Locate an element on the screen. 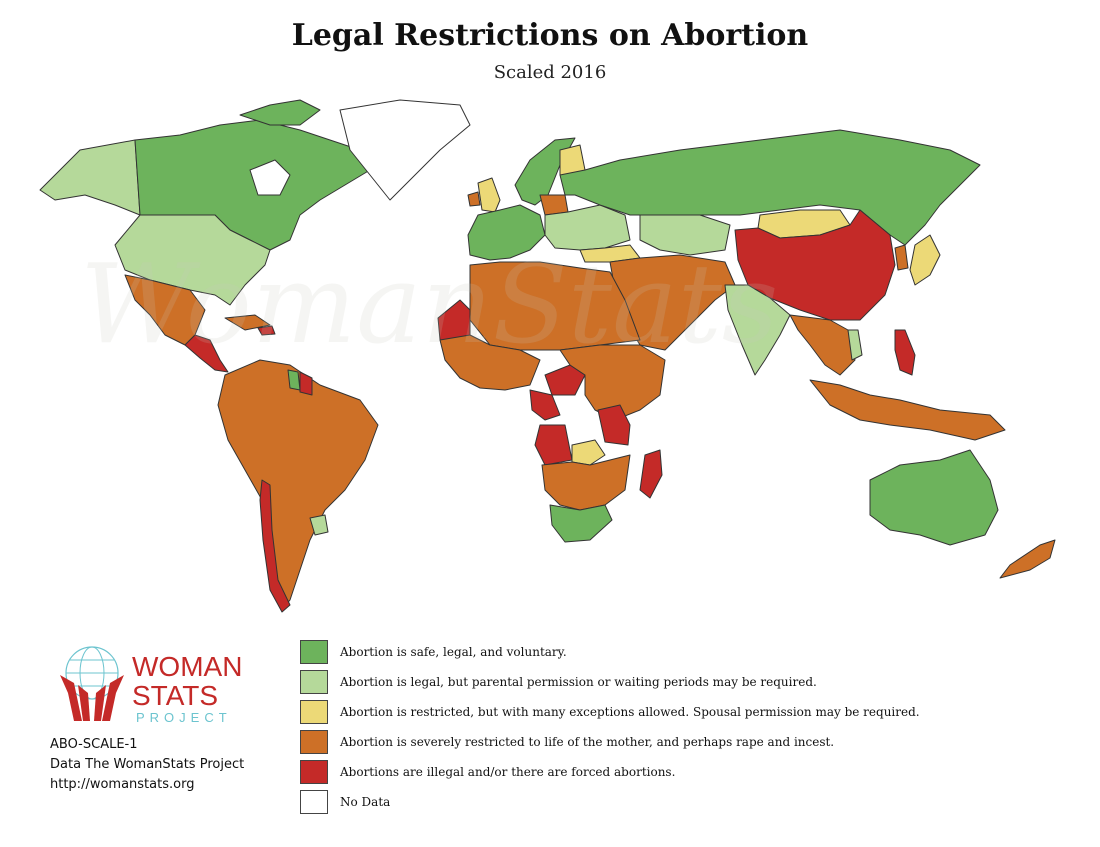 The width and height of the screenshot is (1100, 847). logo-line1: WOMAN is located at coordinates (187, 666).